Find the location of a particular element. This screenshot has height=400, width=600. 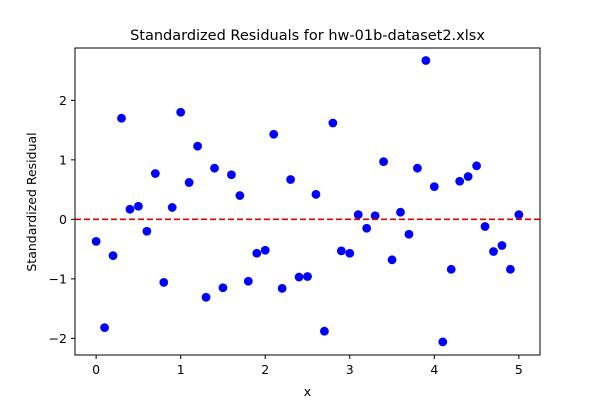

y-tick-label: 2 is located at coordinates (63, 100).